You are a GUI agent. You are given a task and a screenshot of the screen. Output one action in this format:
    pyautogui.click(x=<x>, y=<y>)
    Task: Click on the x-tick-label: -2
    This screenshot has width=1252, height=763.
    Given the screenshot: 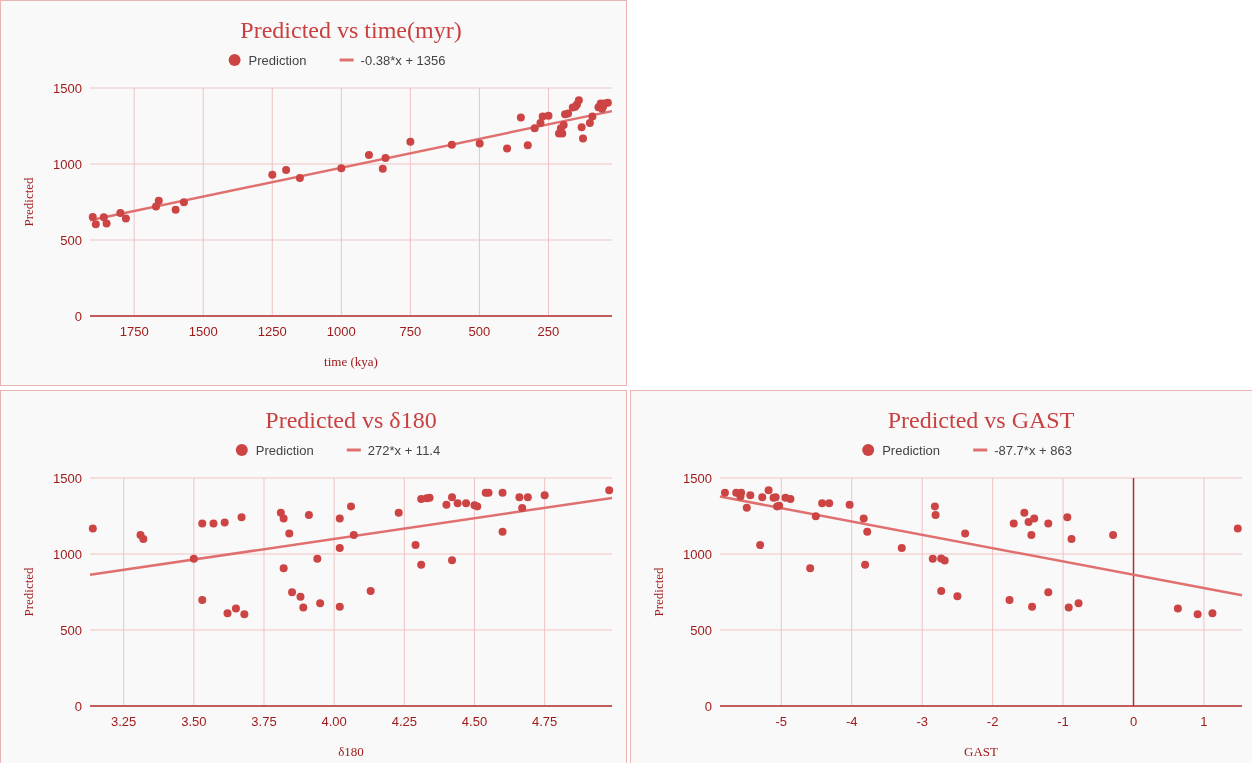 What is the action you would take?
    pyautogui.click(x=992, y=721)
    